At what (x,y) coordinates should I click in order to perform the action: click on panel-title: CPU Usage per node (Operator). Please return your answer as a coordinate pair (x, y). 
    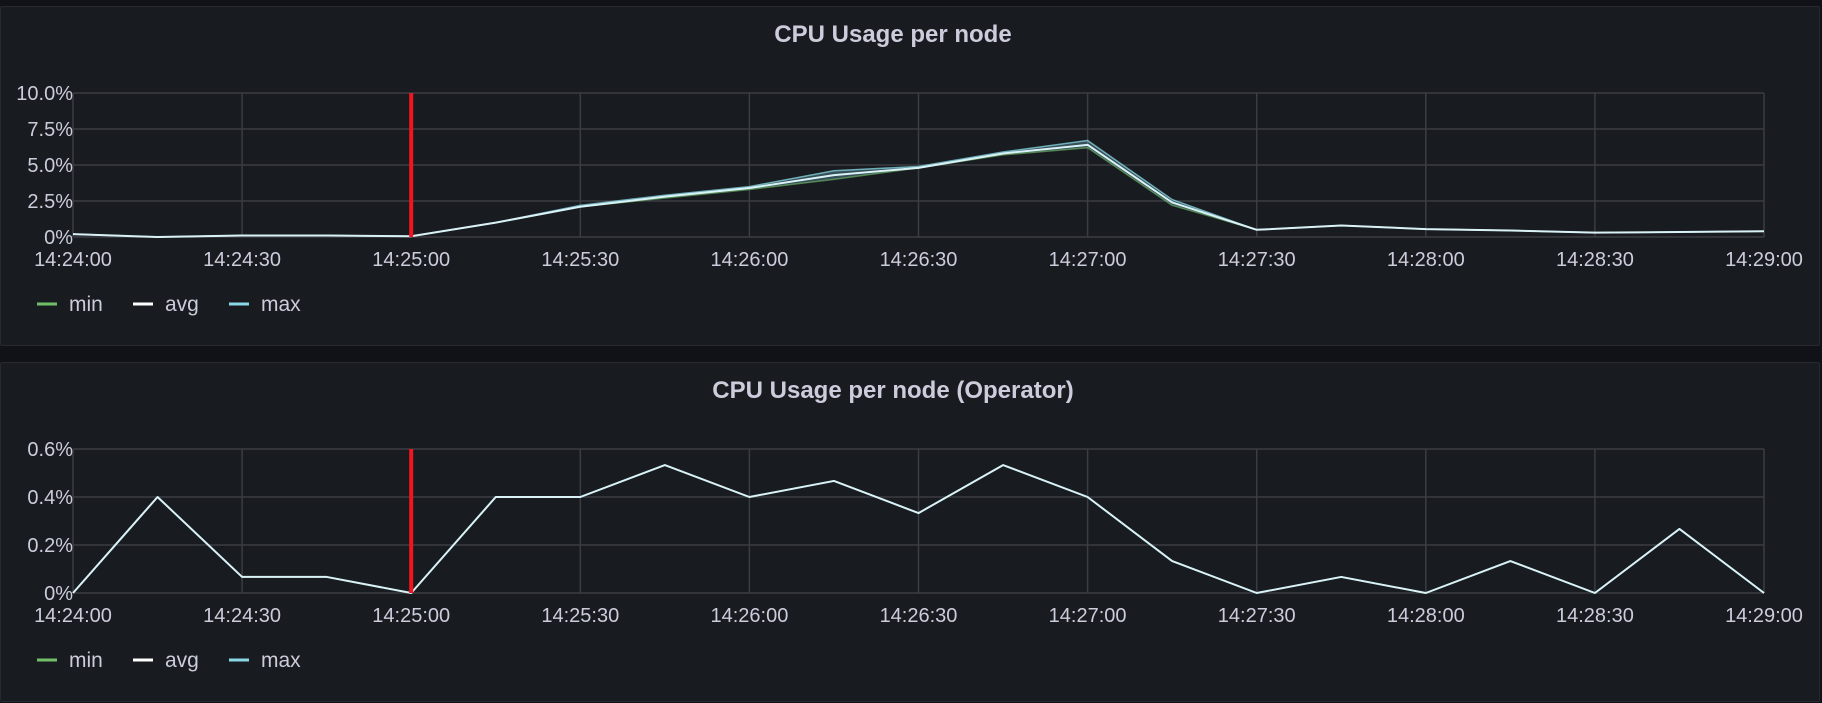
    Looking at the image, I should click on (892, 390).